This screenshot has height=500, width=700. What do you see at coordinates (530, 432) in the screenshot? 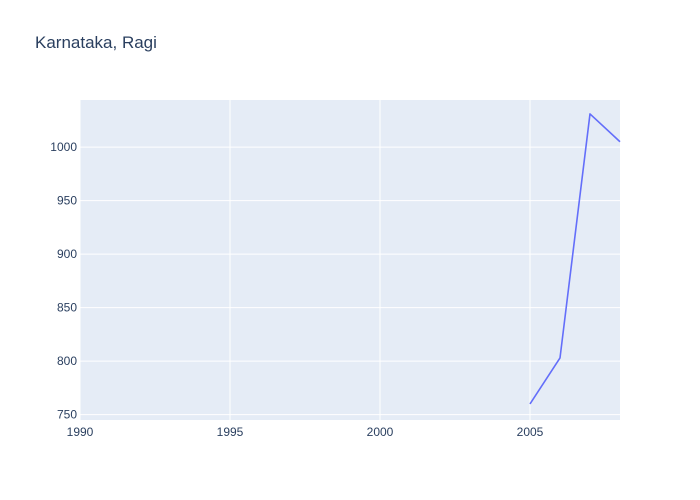
I see `x-tick-label: 2005` at bounding box center [530, 432].